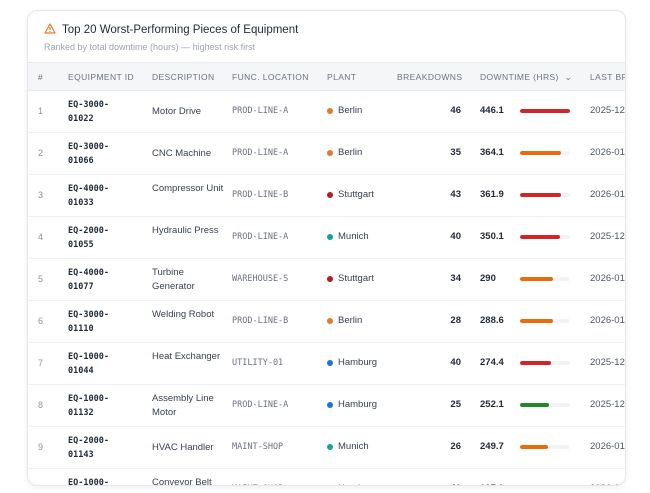 The width and height of the screenshot is (650, 493). What do you see at coordinates (260, 321) in the screenshot?
I see `func-location: PROD-LINE-B` at bounding box center [260, 321].